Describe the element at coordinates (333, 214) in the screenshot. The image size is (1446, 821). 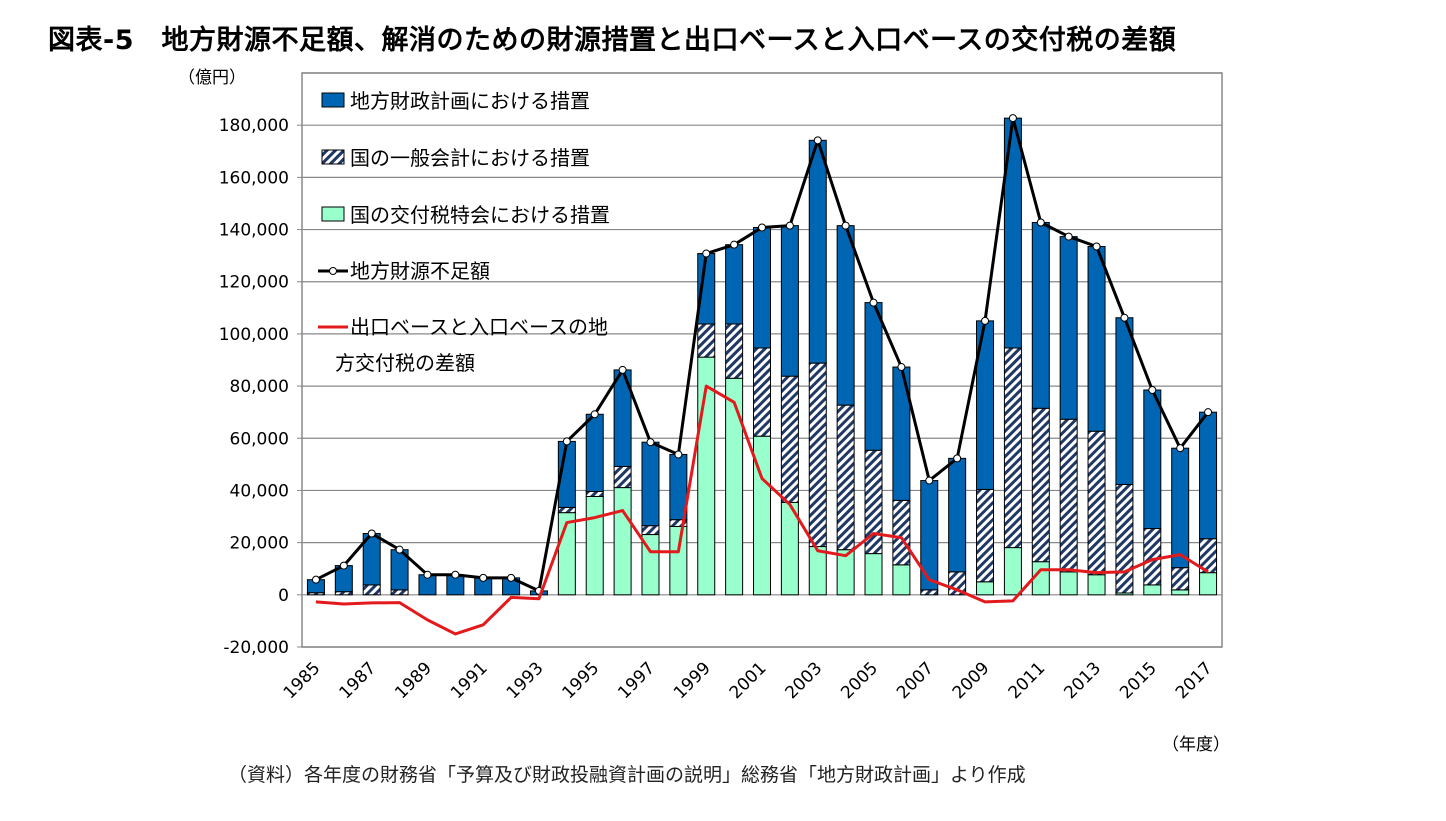
I see `legend-swatch-special-account` at that location.